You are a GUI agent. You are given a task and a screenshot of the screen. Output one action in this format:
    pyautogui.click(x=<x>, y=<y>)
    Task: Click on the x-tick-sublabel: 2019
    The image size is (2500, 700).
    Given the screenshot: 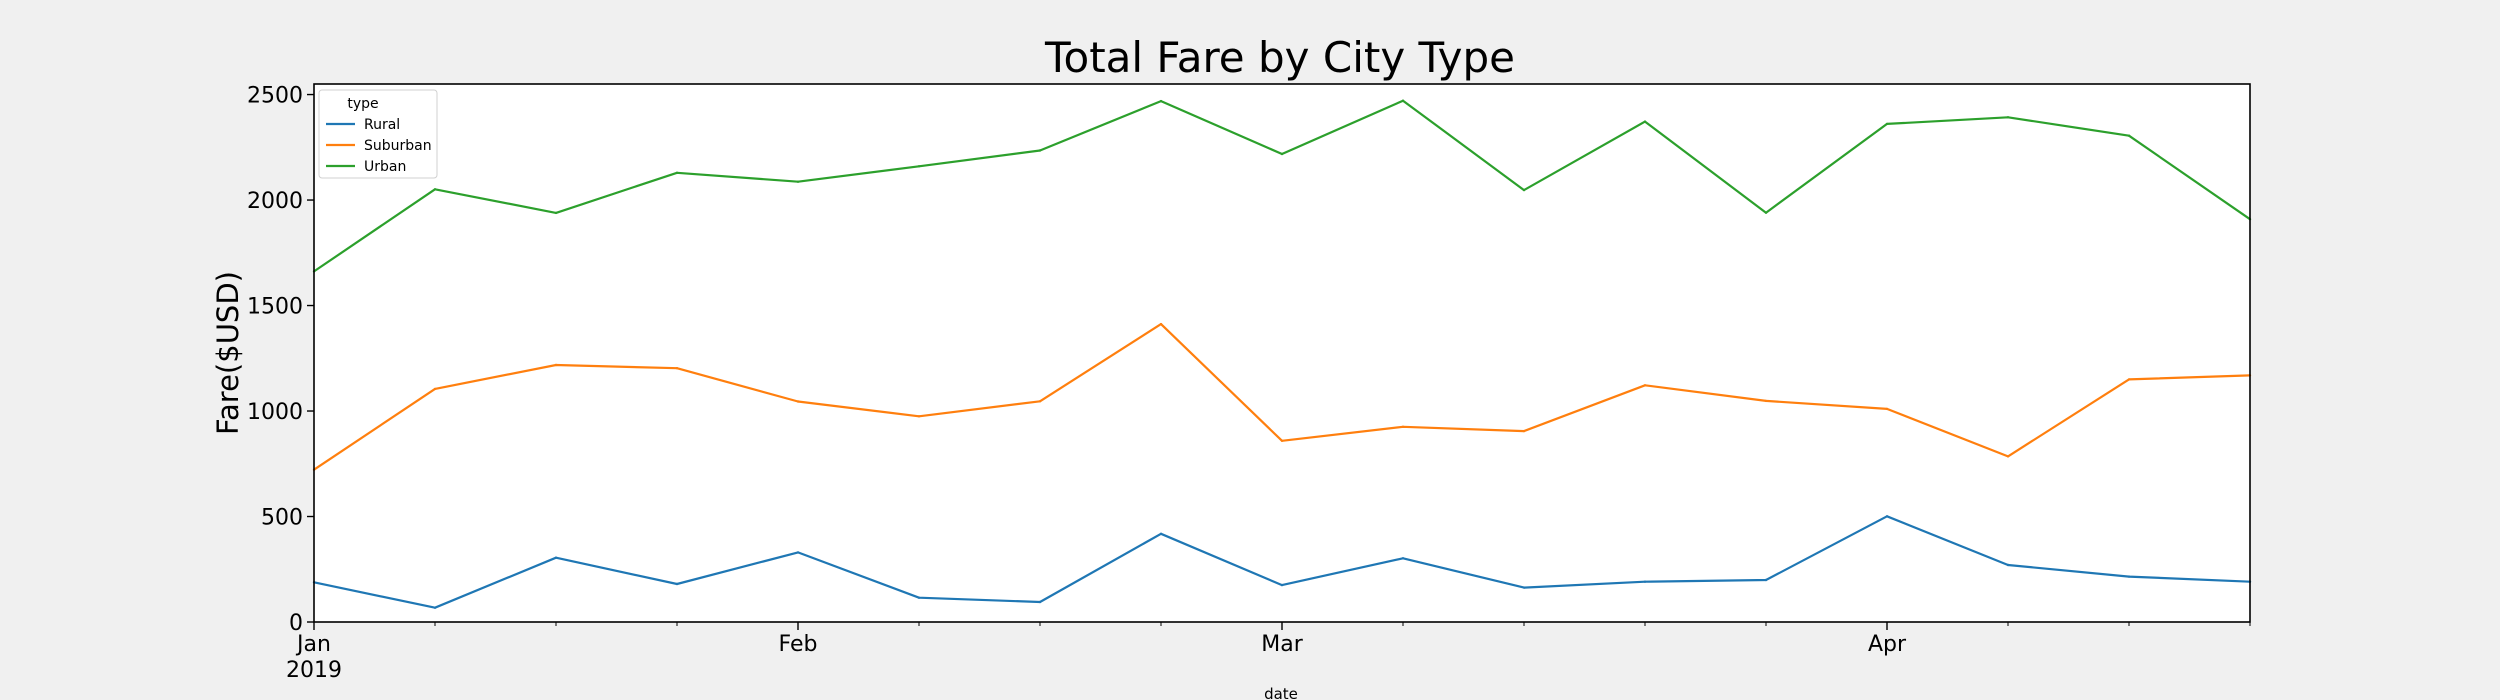 What is the action you would take?
    pyautogui.click(x=314, y=670)
    